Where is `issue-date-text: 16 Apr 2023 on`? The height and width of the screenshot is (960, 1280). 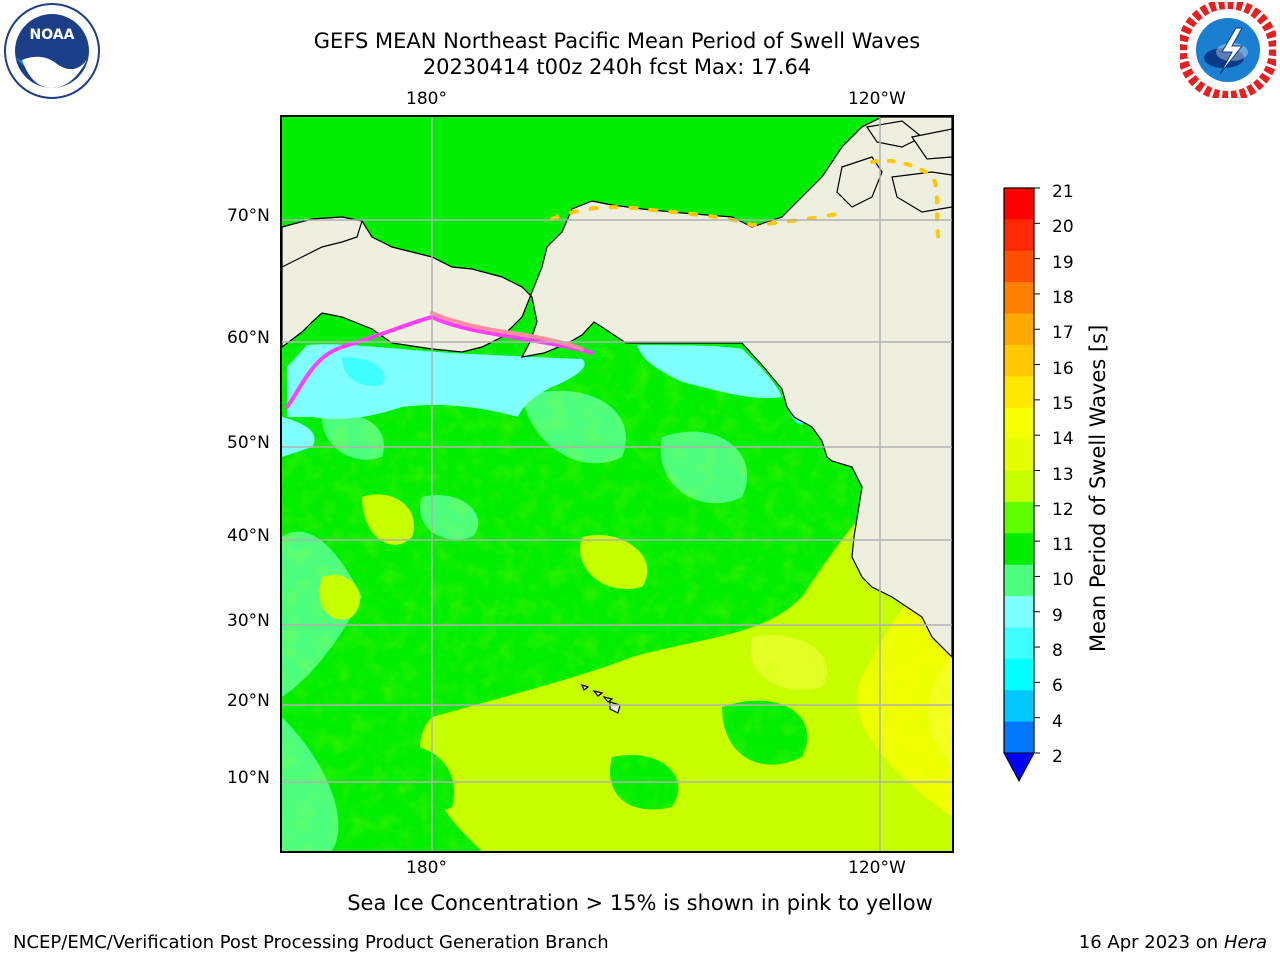 issue-date-text: 16 Apr 2023 on is located at coordinates (1151, 942).